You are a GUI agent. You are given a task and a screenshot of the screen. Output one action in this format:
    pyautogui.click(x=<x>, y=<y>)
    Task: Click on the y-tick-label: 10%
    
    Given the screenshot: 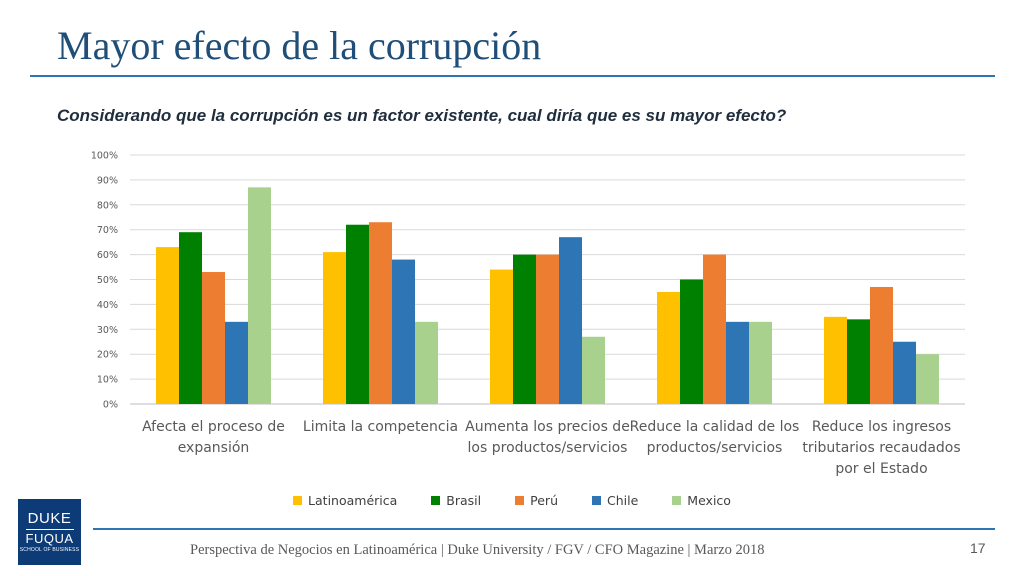 What is the action you would take?
    pyautogui.click(x=107, y=380)
    